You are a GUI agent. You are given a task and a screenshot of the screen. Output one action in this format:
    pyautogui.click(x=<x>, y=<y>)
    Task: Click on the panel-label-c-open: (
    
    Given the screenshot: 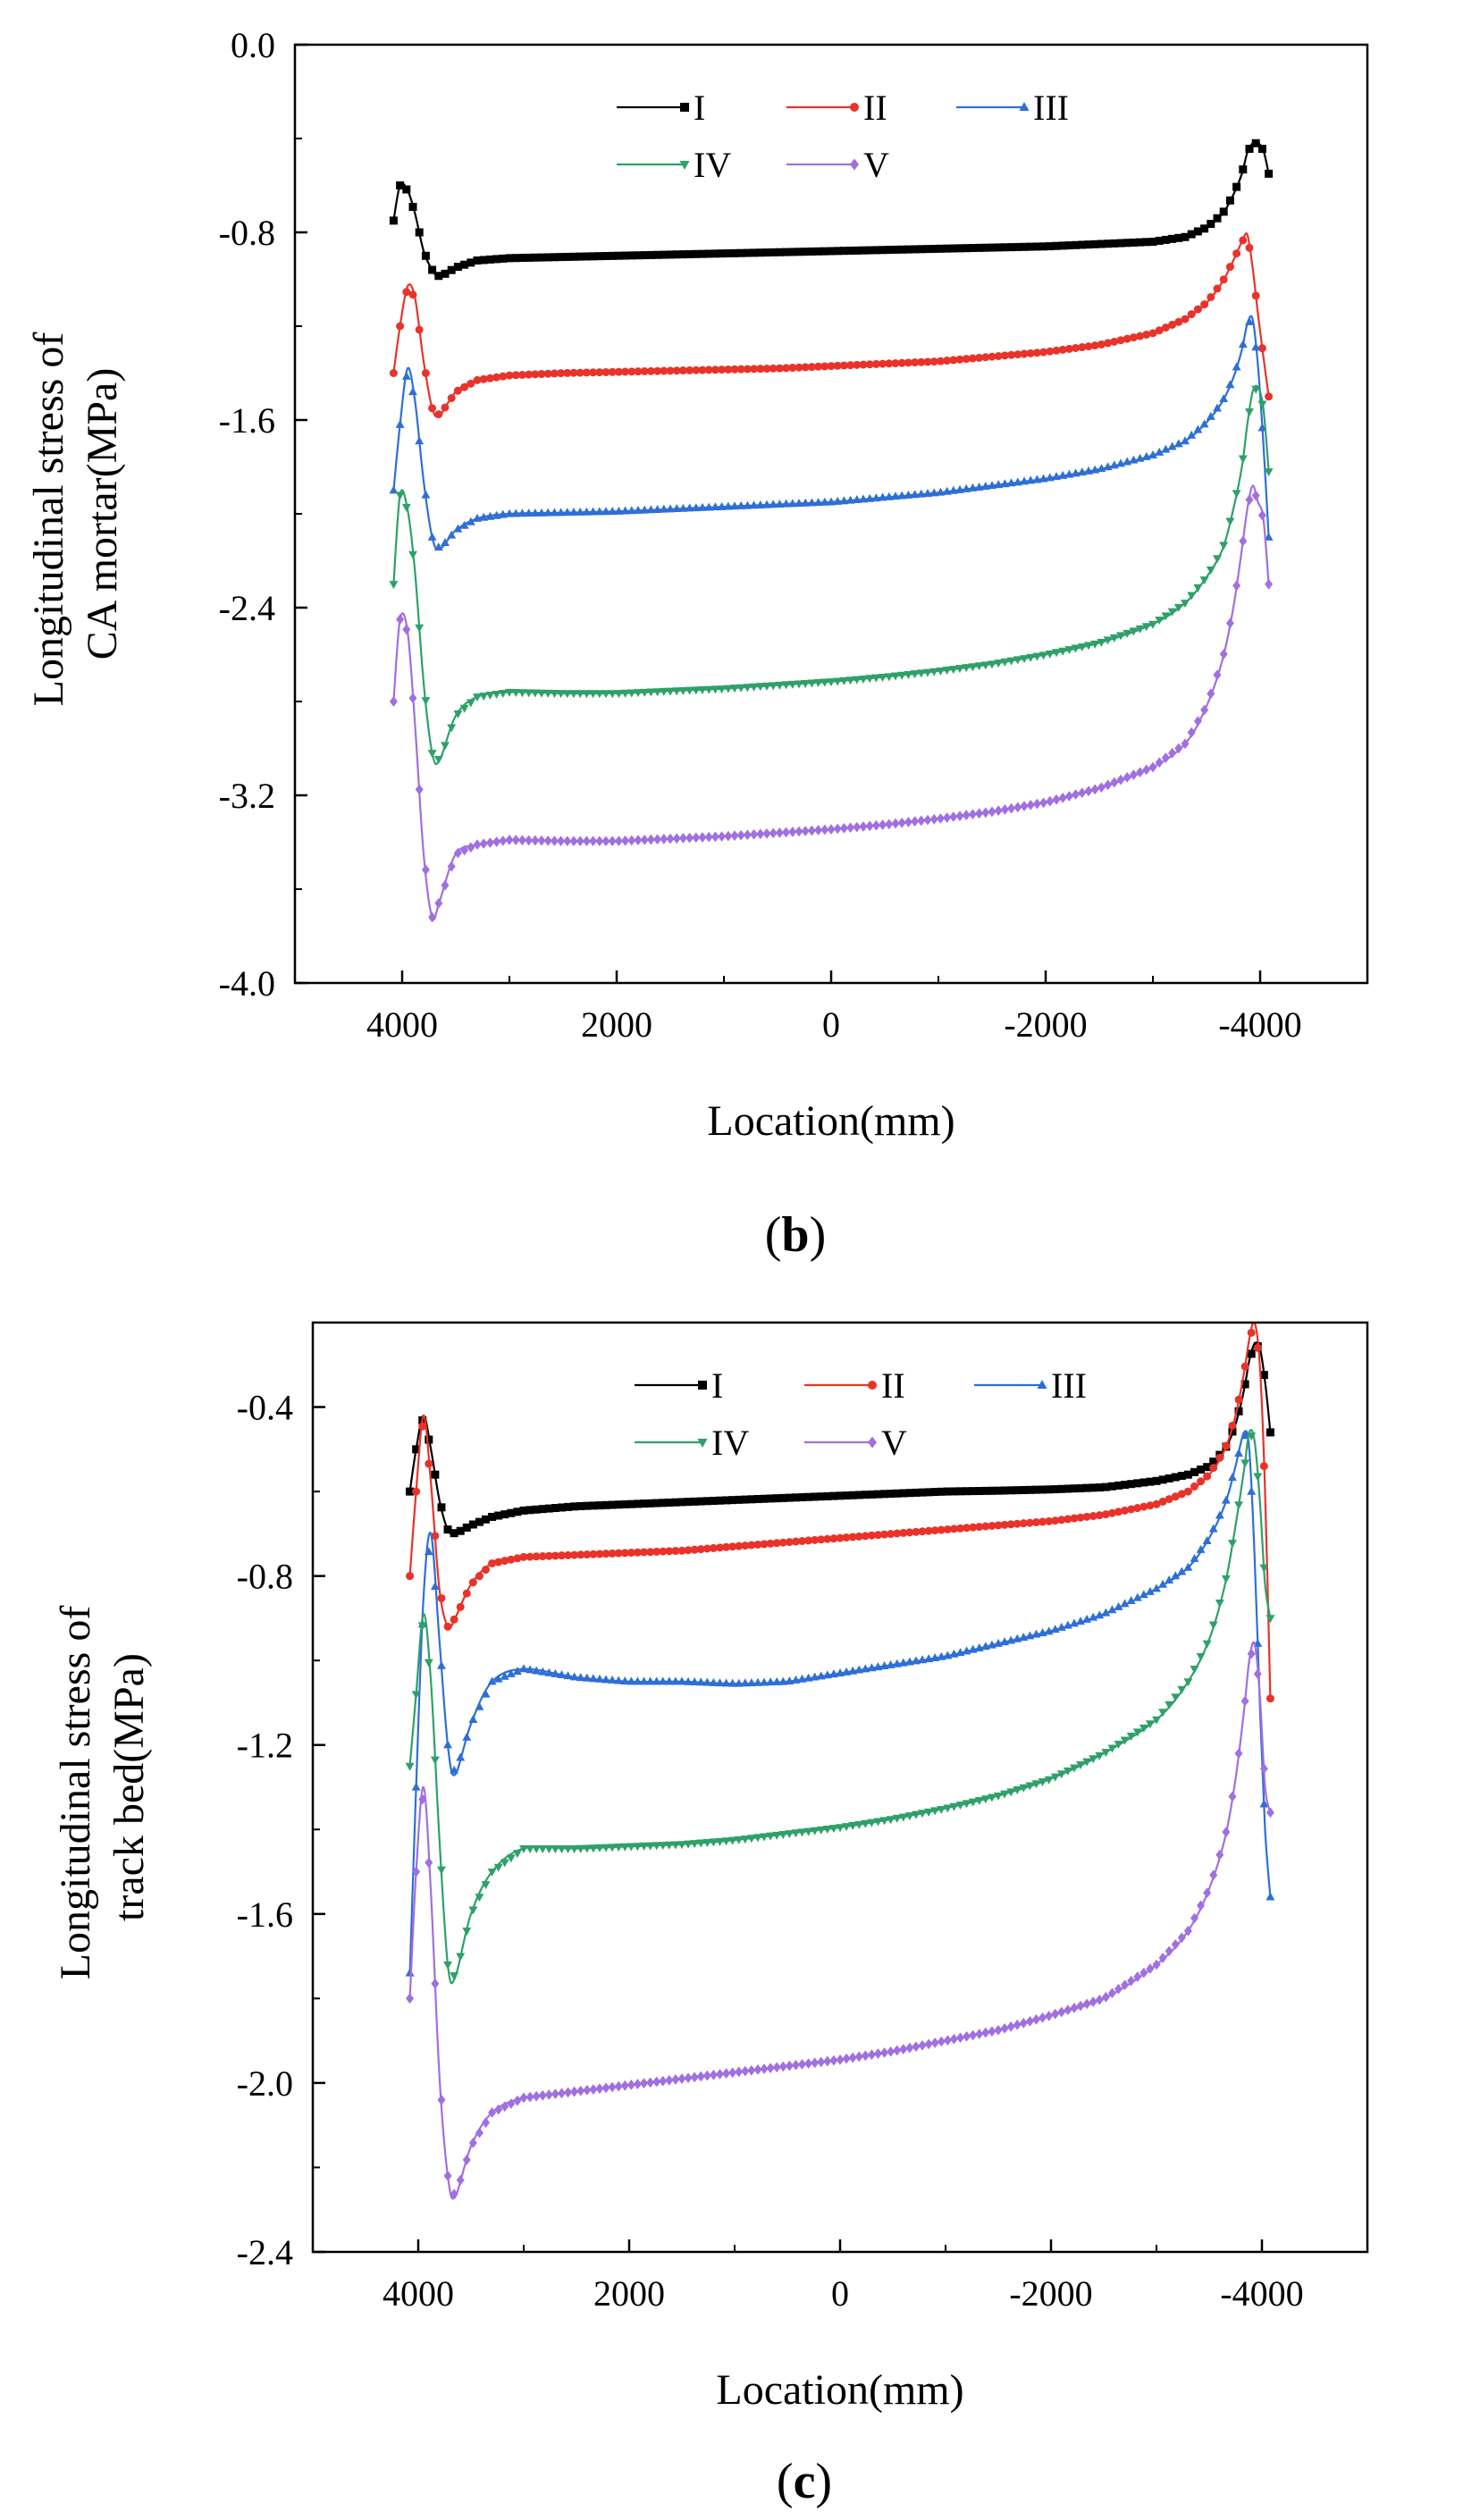 What is the action you would take?
    pyautogui.click(x=785, y=2481)
    